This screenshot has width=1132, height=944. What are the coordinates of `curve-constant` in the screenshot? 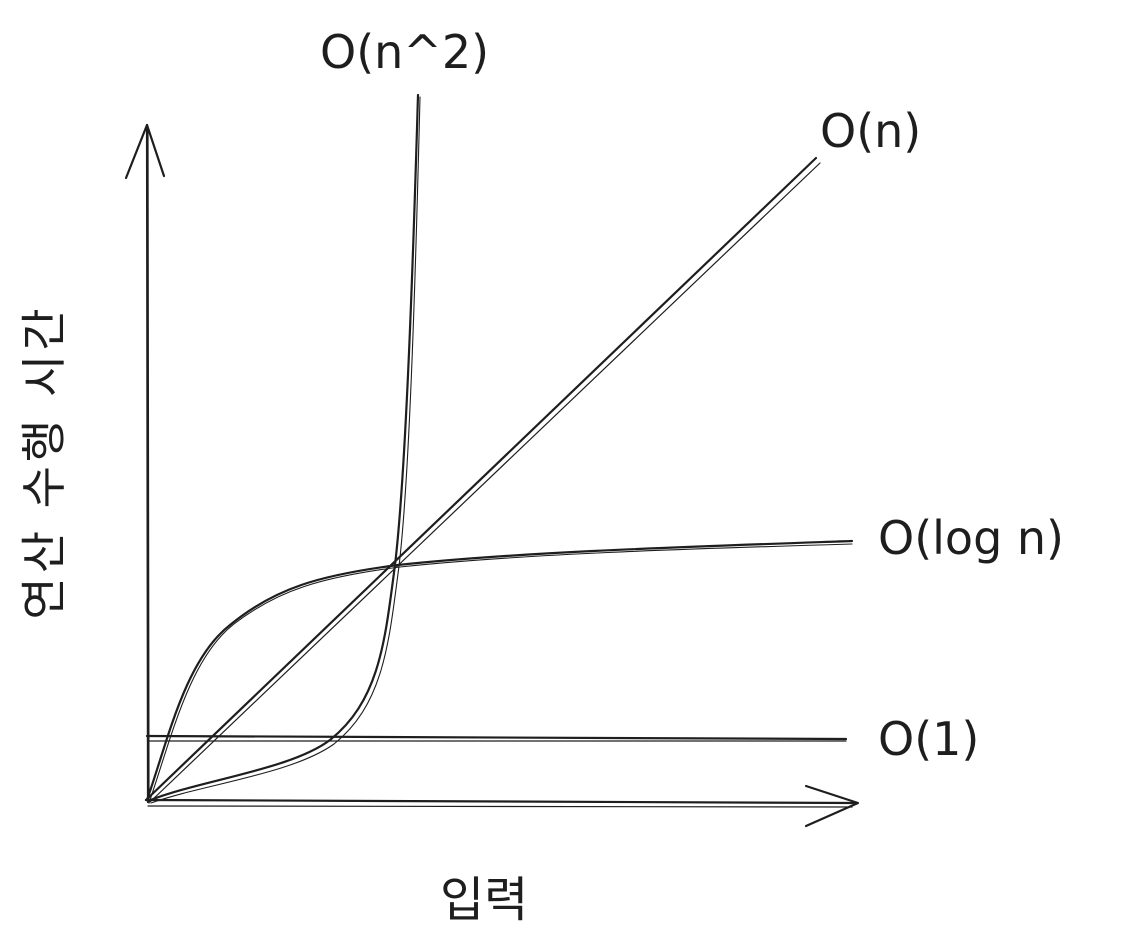 It's located at (496, 738).